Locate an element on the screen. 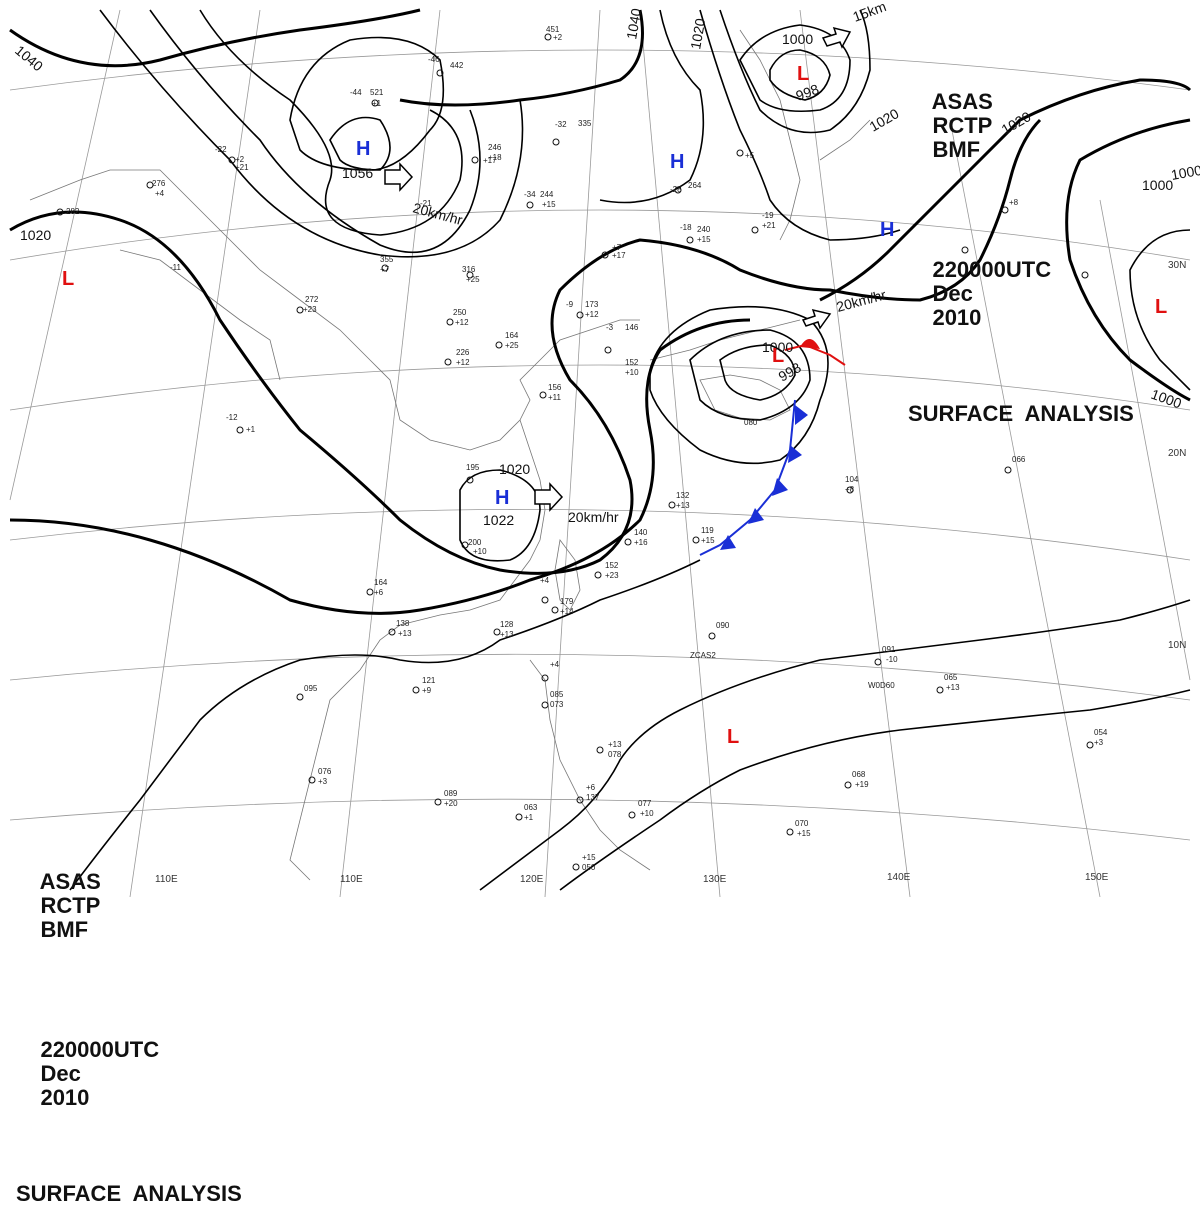 This screenshot has width=1200, height=1230. station-label: 063 is located at coordinates (531, 807).